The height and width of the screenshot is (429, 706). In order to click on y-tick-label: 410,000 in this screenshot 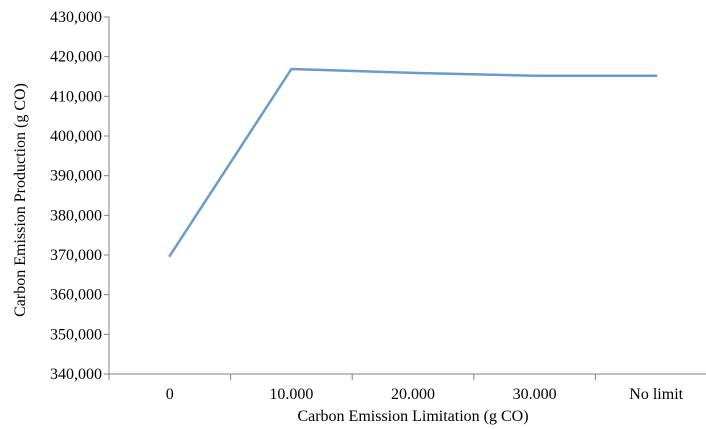, I will do `click(76, 96)`.